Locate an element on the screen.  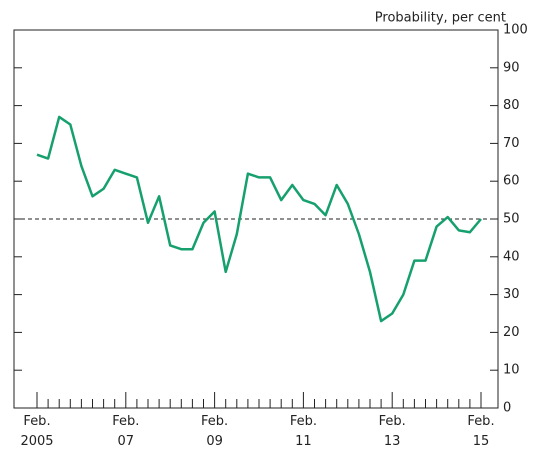
y-tick-label: 70 is located at coordinates (511, 143).